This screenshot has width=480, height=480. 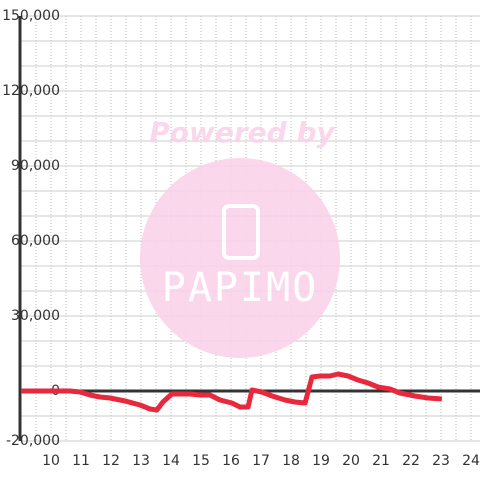 What do you see at coordinates (240, 288) in the screenshot?
I see `watermark-logo: PAPIMO` at bounding box center [240, 288].